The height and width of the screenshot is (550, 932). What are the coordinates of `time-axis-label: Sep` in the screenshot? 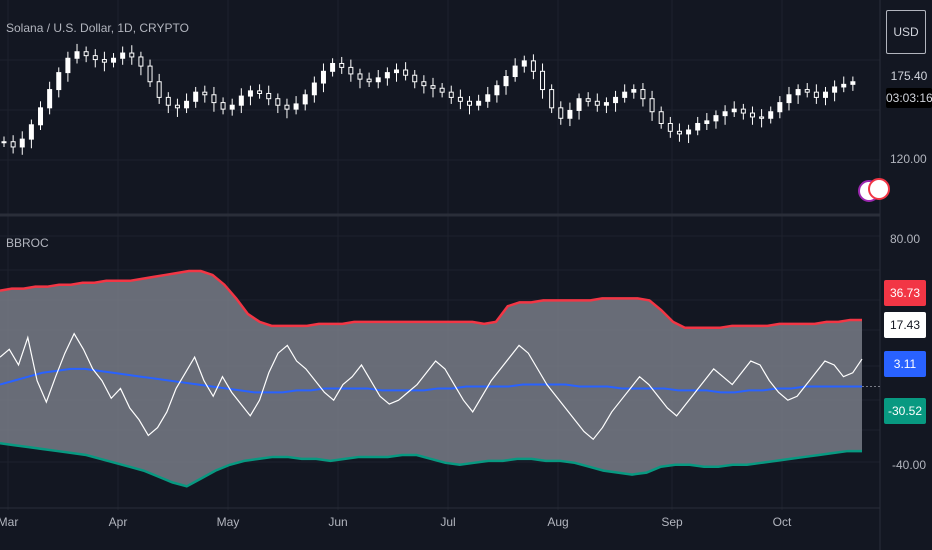 It's located at (672, 522).